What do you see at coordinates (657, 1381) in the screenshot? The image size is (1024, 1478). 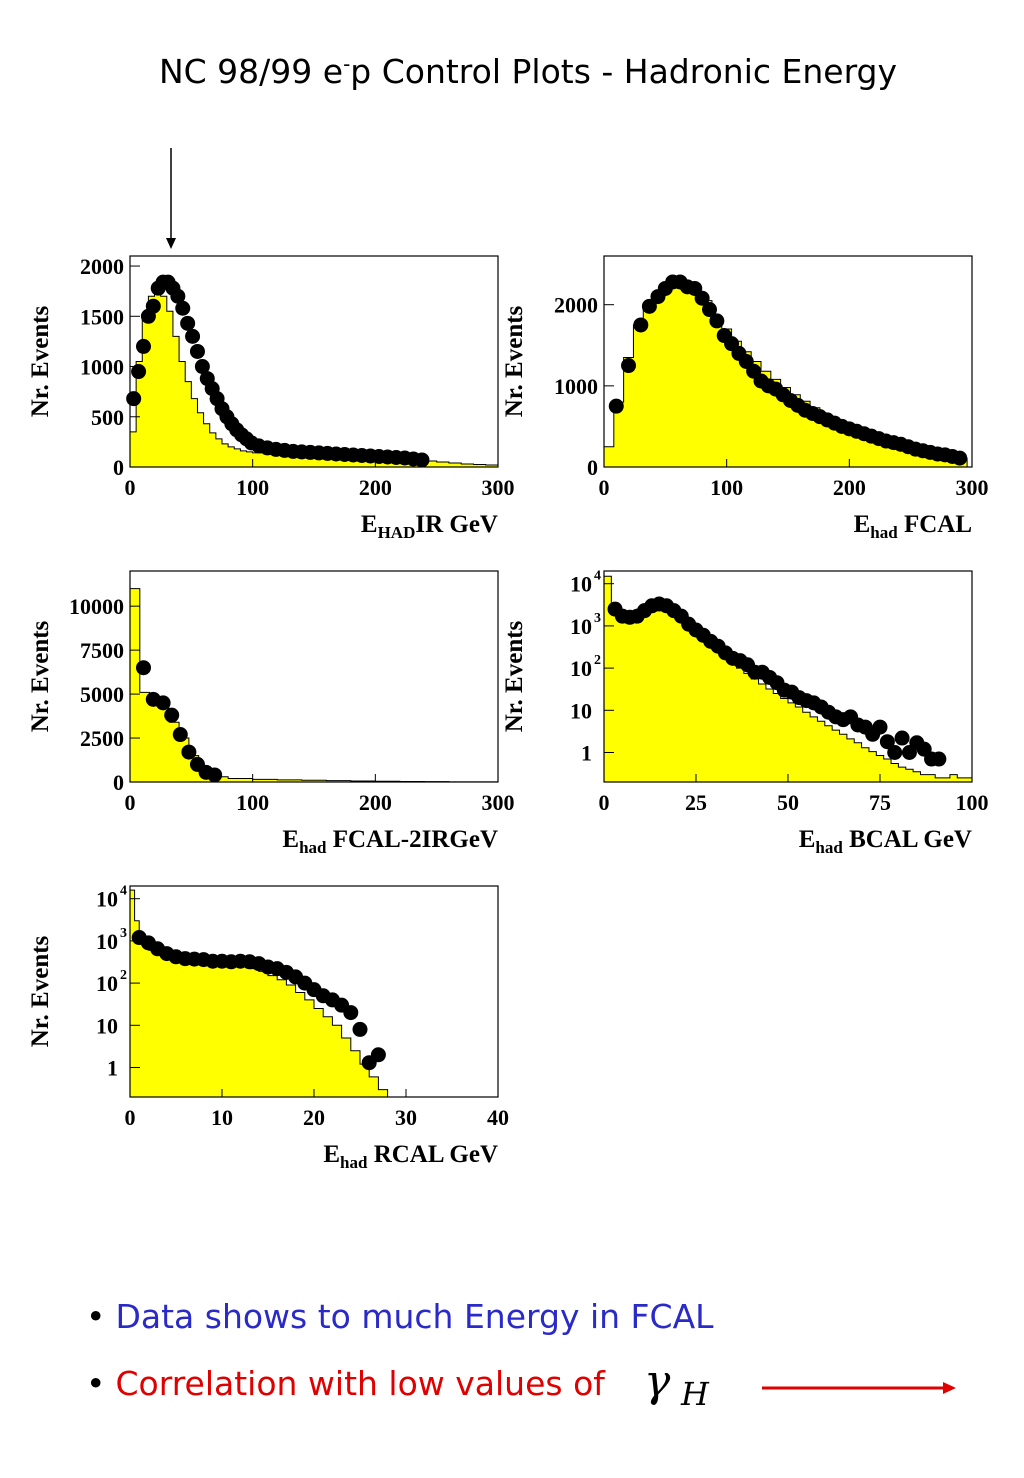 I see `gamma-symbol: γ` at bounding box center [657, 1381].